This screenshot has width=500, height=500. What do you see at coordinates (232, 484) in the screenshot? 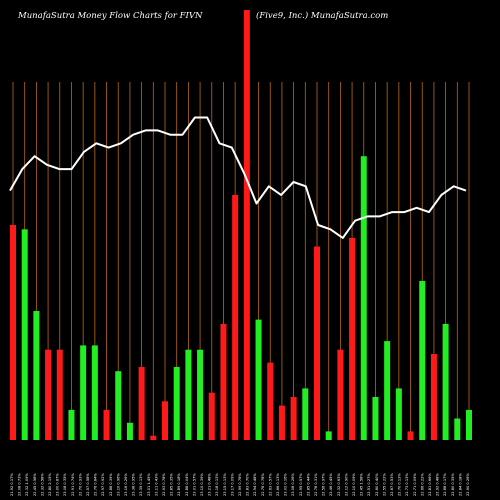
I see `x-tick-label: 23.17 0.09%` at bounding box center [232, 484].